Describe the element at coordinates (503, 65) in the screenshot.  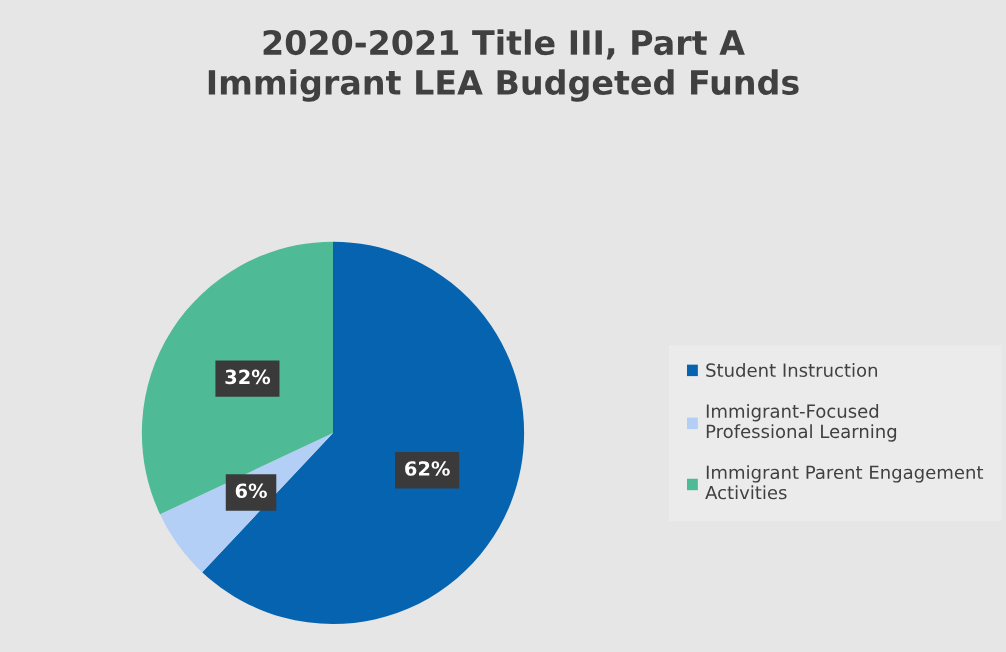
I see `chart-title: 2020-2021 Title III, Part A Immigrant LEA Budgeted Funds` at that location.